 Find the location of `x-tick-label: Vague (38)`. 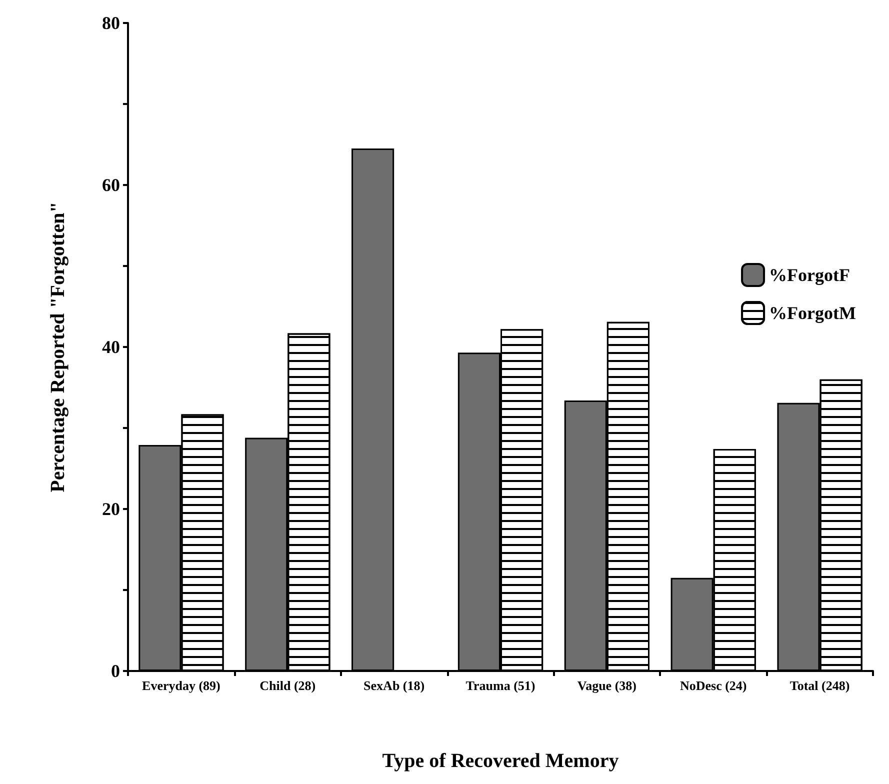

x-tick-label: Vague (38) is located at coordinates (606, 685).